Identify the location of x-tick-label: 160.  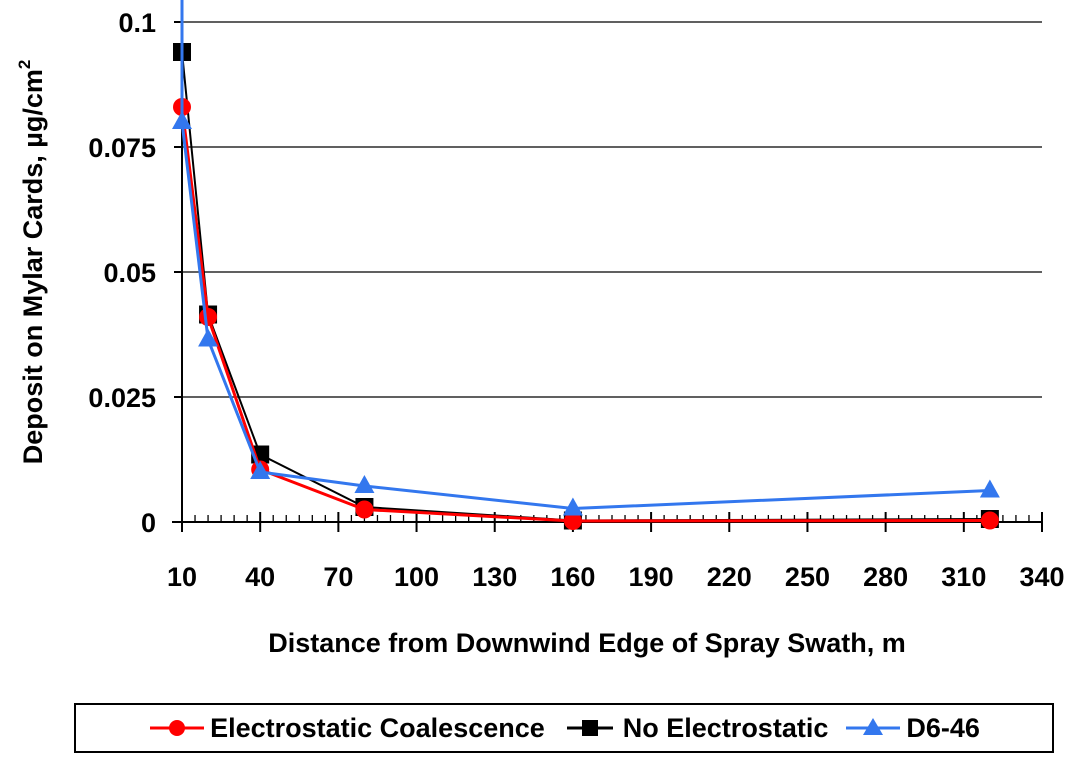
(572, 577).